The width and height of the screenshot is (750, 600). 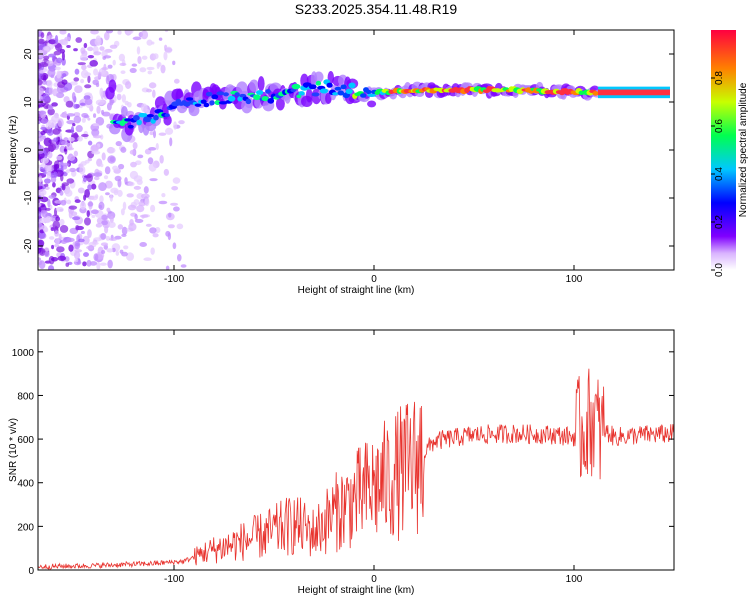 What do you see at coordinates (387, 106) in the screenshot?
I see `spectrogram-ridge` at bounding box center [387, 106].